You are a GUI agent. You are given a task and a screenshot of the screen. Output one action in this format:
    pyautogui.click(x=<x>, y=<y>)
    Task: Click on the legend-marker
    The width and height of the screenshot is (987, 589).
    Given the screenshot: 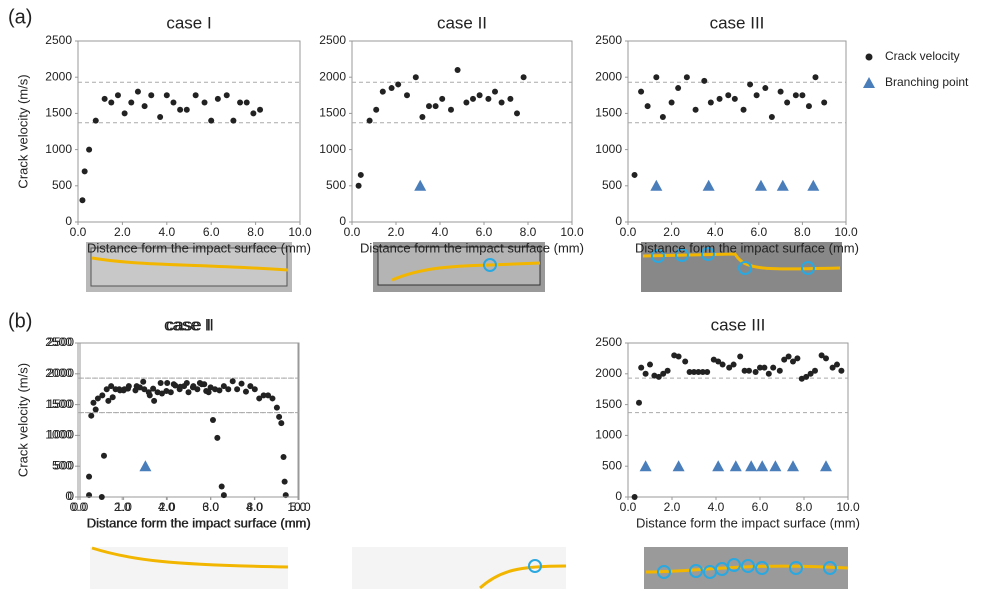 What is the action you would take?
    pyautogui.click(x=869, y=82)
    